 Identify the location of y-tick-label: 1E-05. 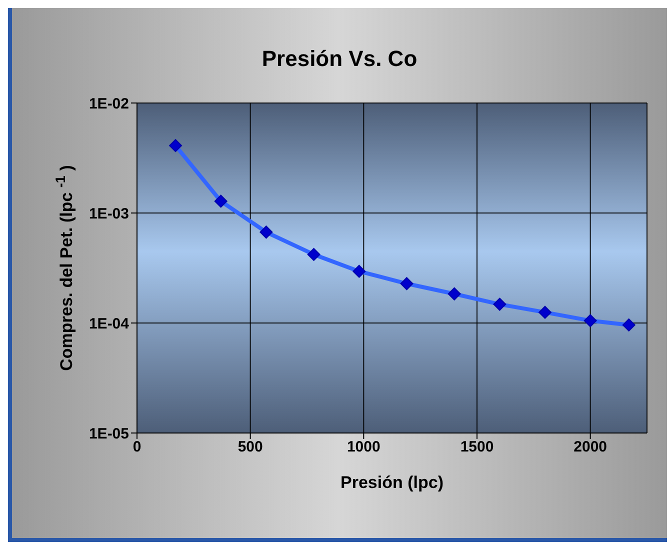
(108, 433).